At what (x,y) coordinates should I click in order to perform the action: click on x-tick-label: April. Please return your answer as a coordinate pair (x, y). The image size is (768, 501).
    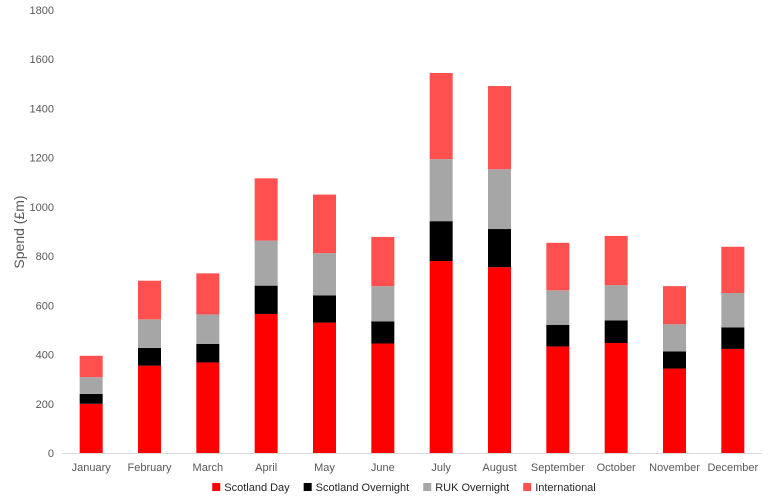
    Looking at the image, I should click on (266, 468).